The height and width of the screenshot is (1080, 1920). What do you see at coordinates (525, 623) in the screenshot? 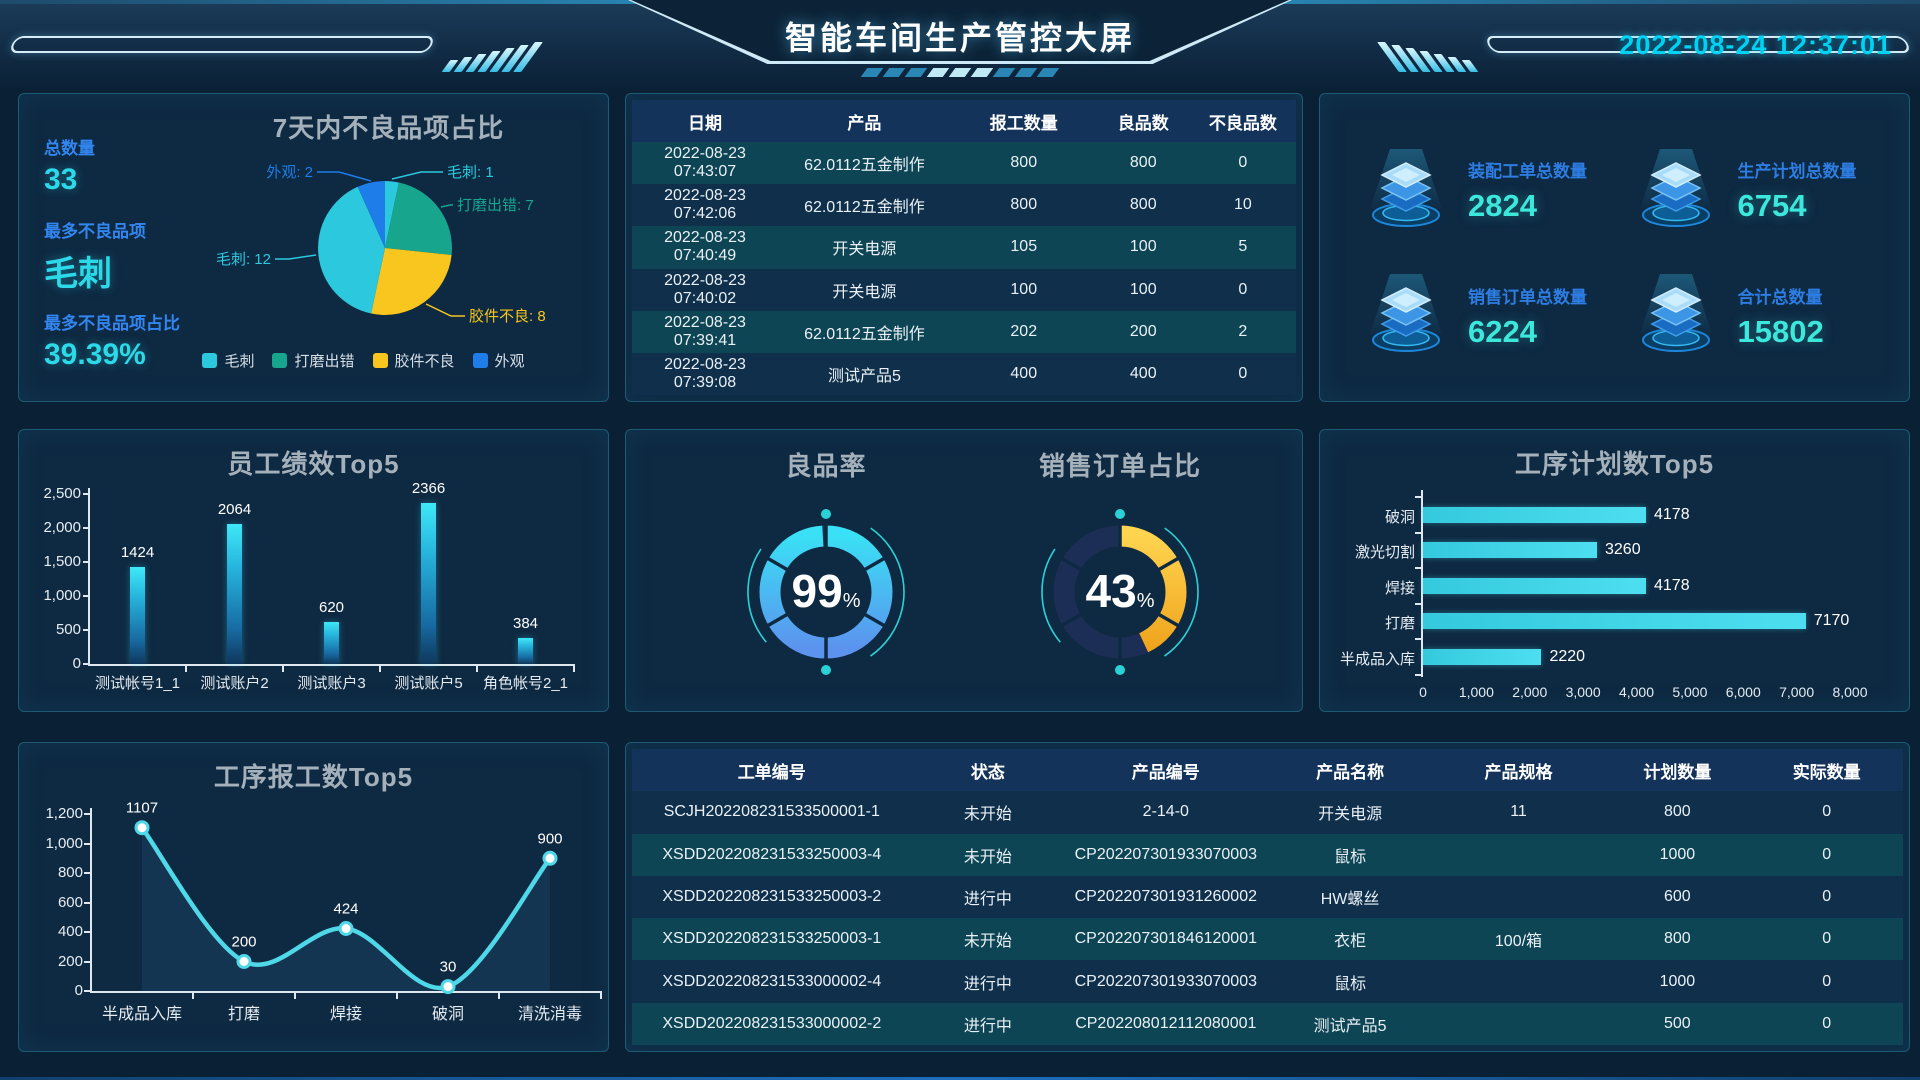
I see `bar-value: 384` at bounding box center [525, 623].